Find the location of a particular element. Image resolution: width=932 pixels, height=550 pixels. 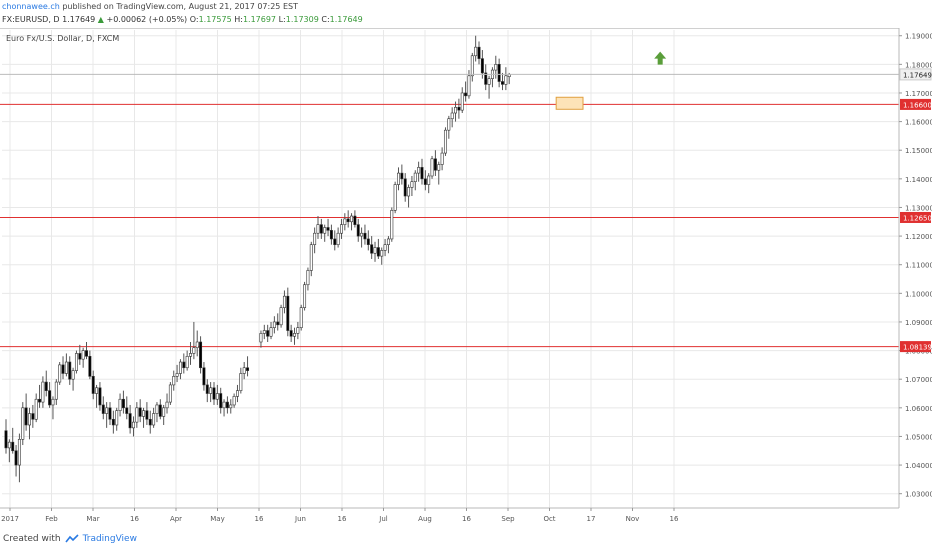

created-with-text: Created with is located at coordinates (32, 539).